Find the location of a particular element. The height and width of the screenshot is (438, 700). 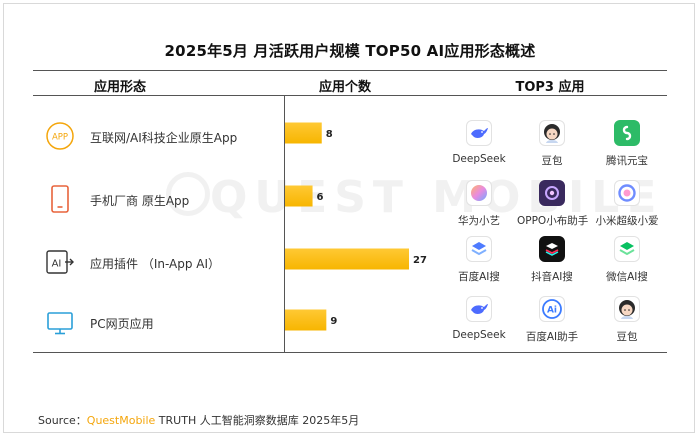

source-rest: TRUTH 人工智能洞察数据库 2025年5月 is located at coordinates (257, 420).